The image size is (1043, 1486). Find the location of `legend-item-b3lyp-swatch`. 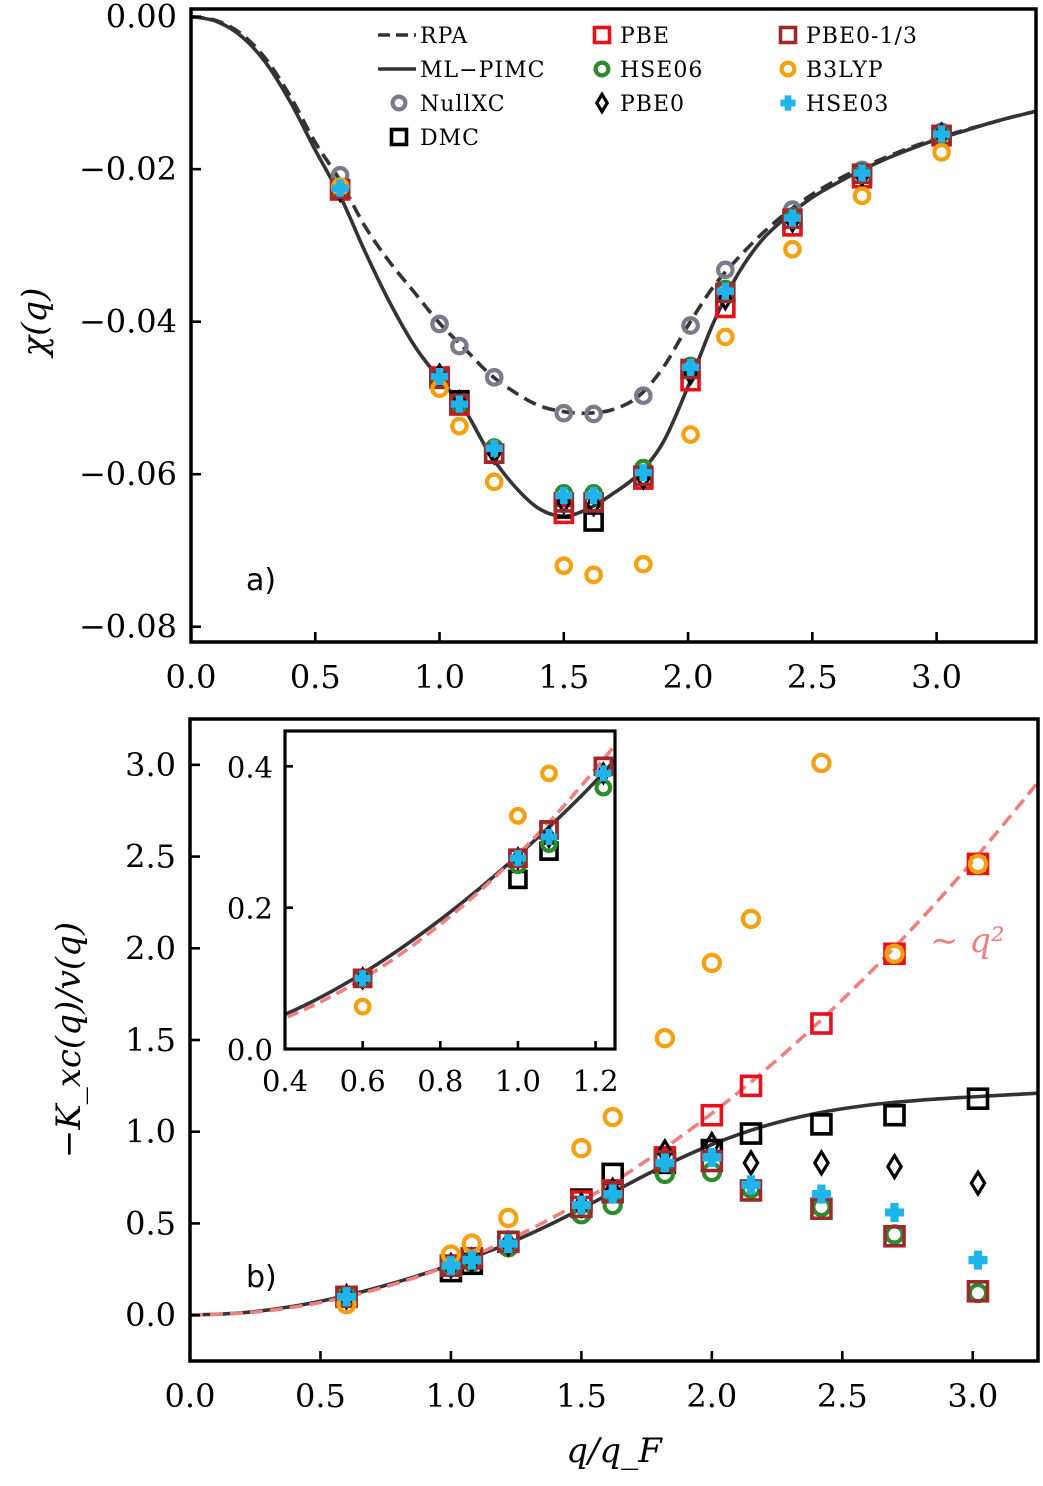

legend-item-b3lyp-swatch is located at coordinates (788, 69).